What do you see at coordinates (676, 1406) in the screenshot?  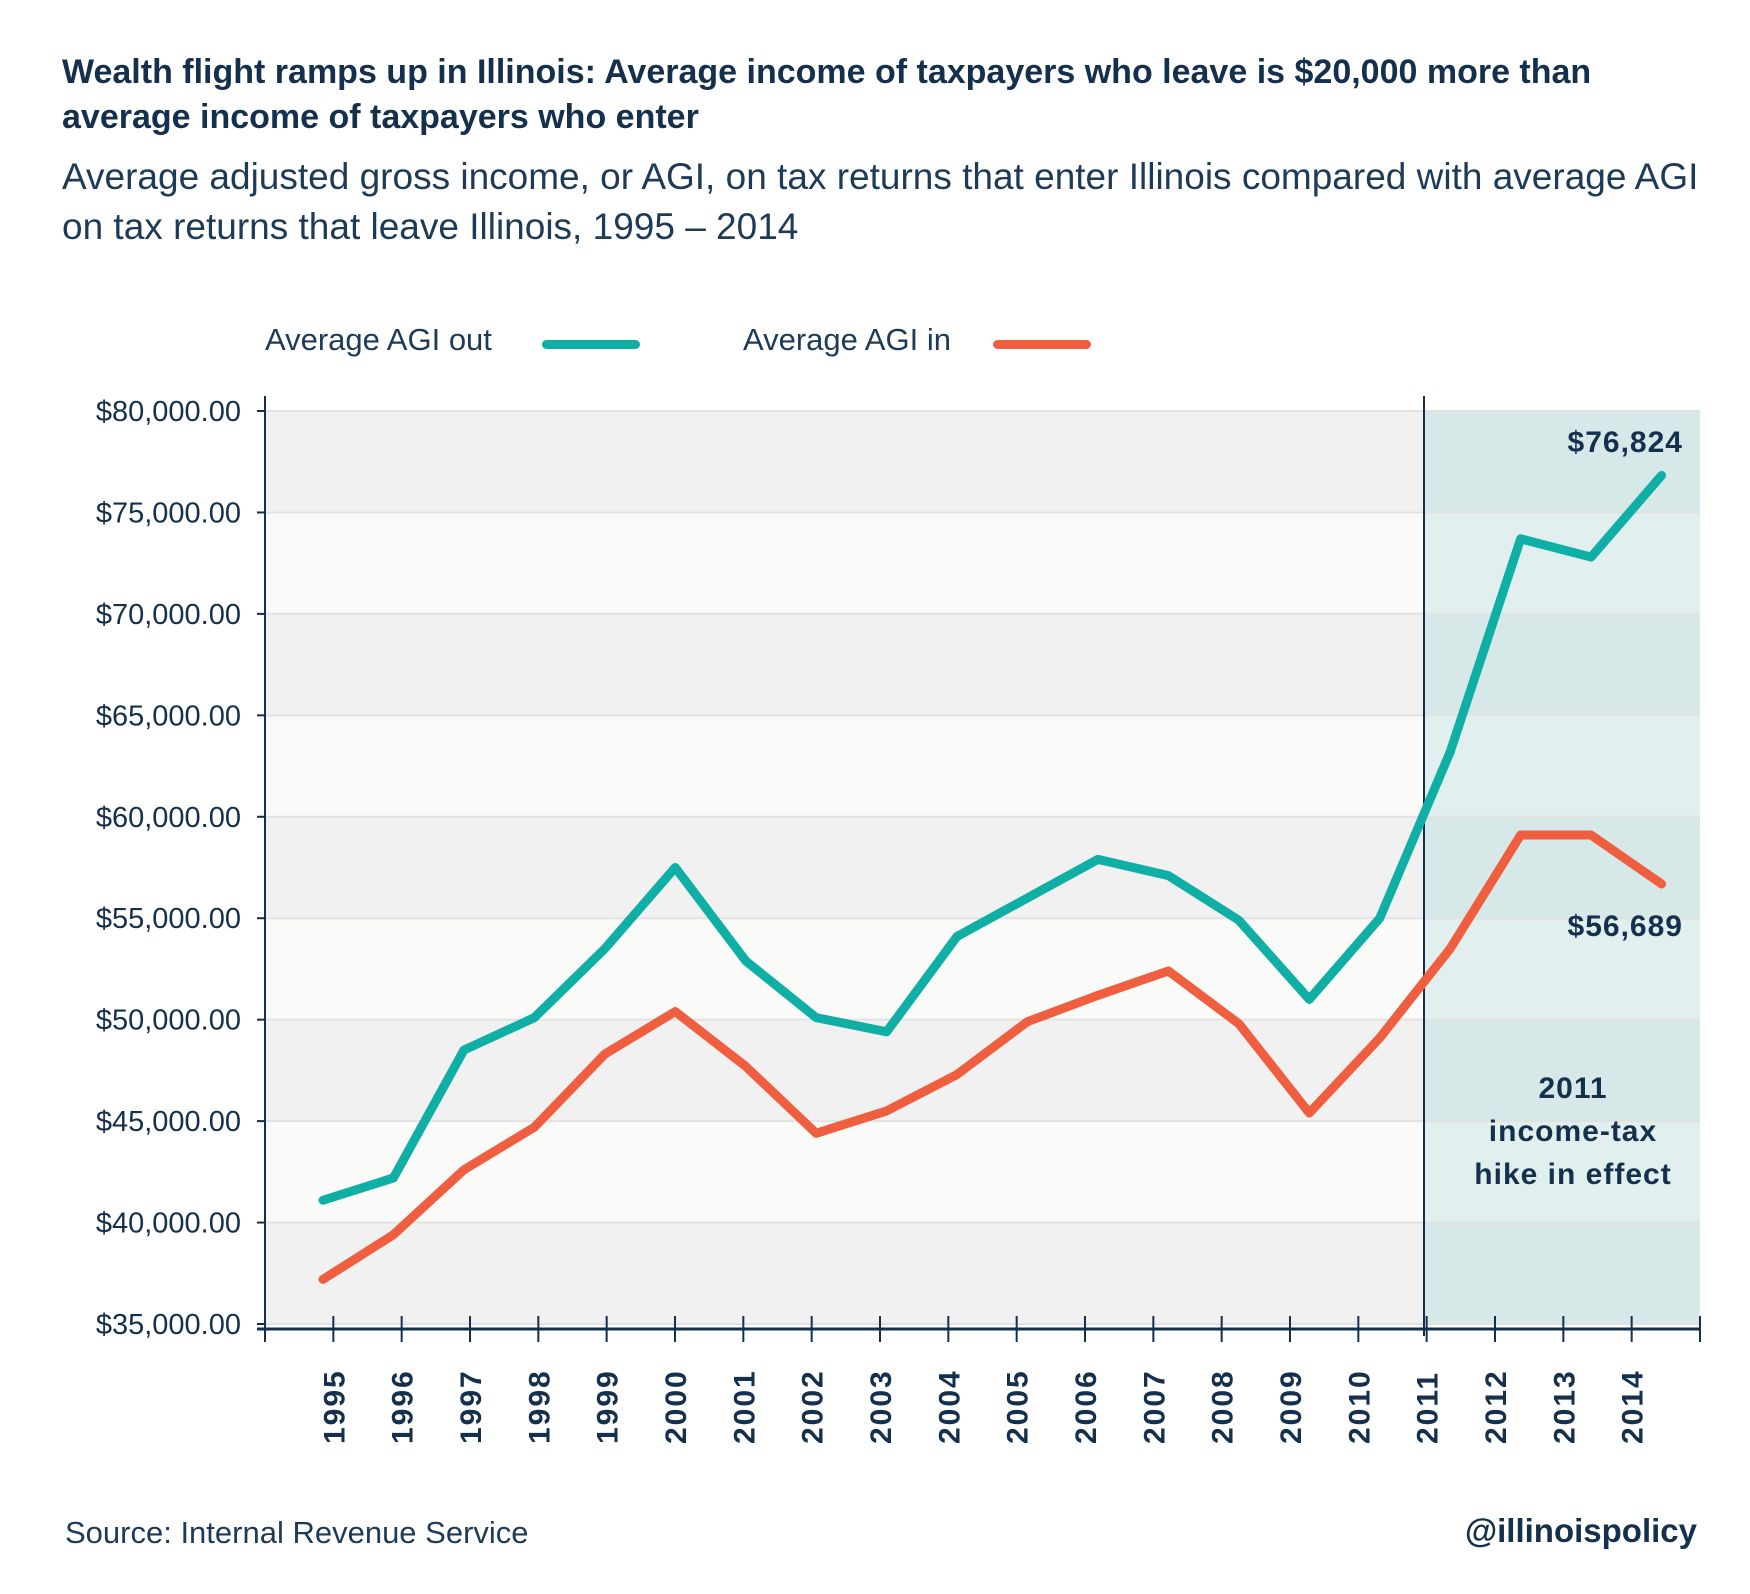 I see `x-tick-label: 2000` at bounding box center [676, 1406].